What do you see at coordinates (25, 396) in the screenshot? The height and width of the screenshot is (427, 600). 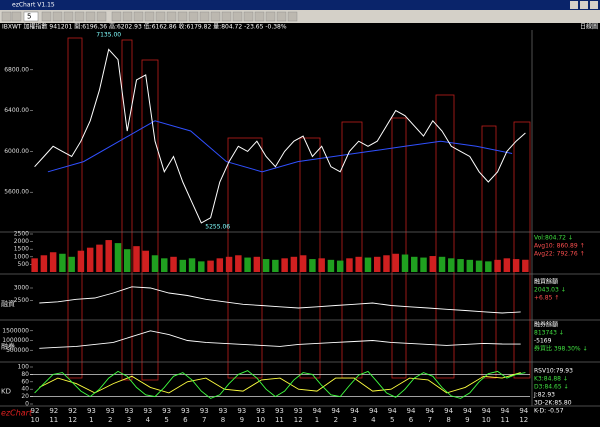 I see `y-tick-label: 20` at bounding box center [25, 396].